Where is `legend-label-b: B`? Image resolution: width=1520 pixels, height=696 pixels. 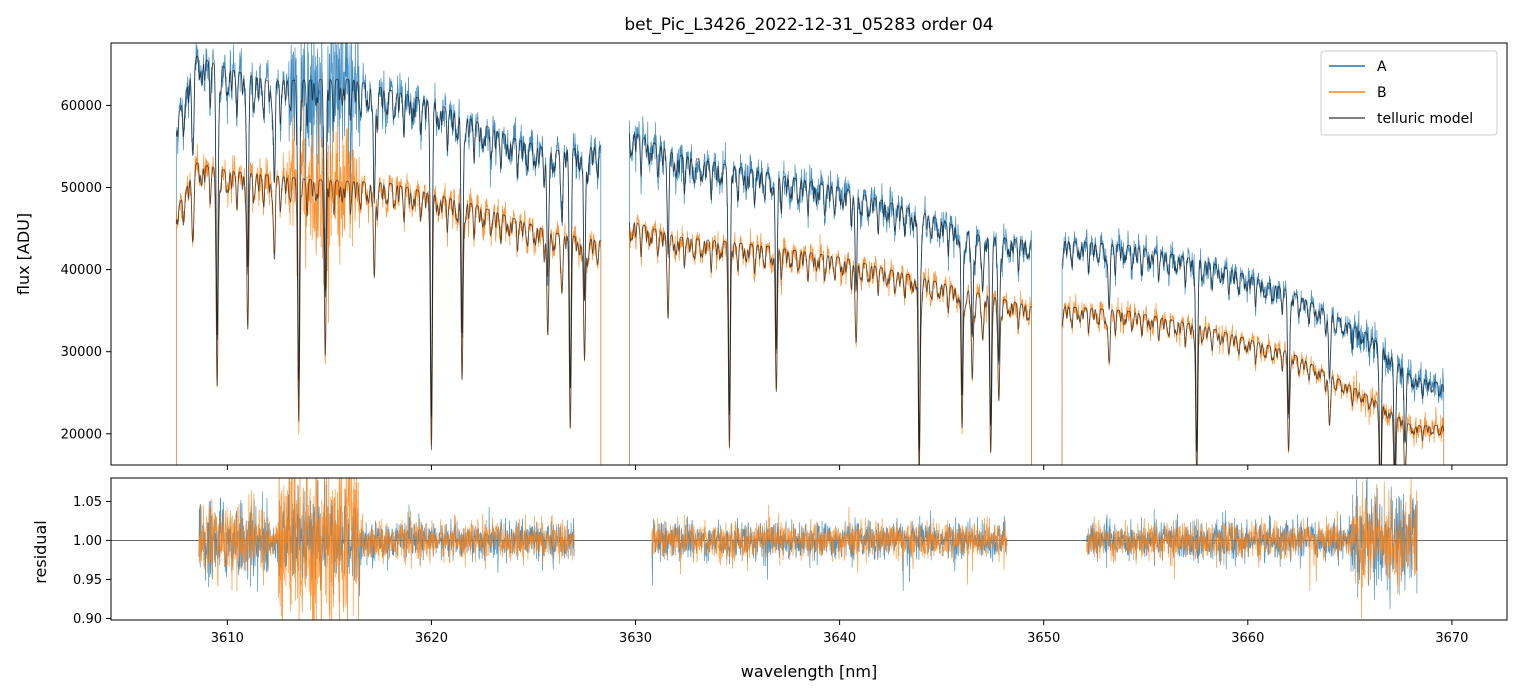 legend-label-b: B is located at coordinates (1382, 93).